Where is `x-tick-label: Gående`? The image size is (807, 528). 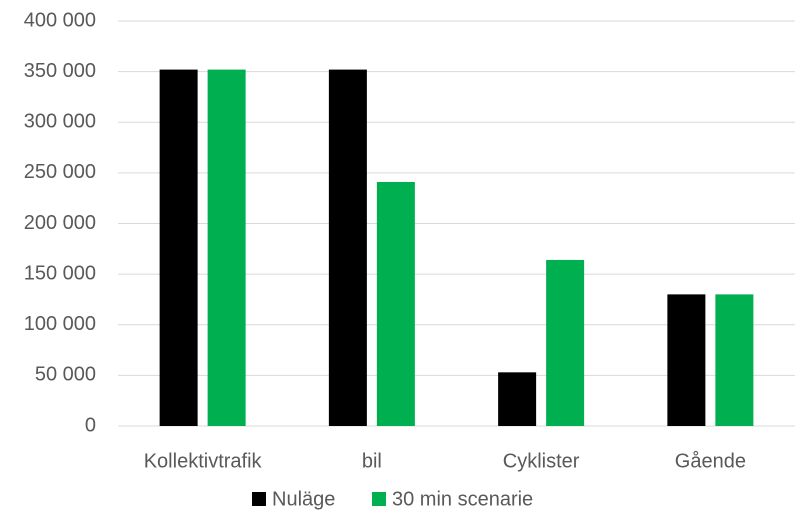 x-tick-label: Gående is located at coordinates (710, 461).